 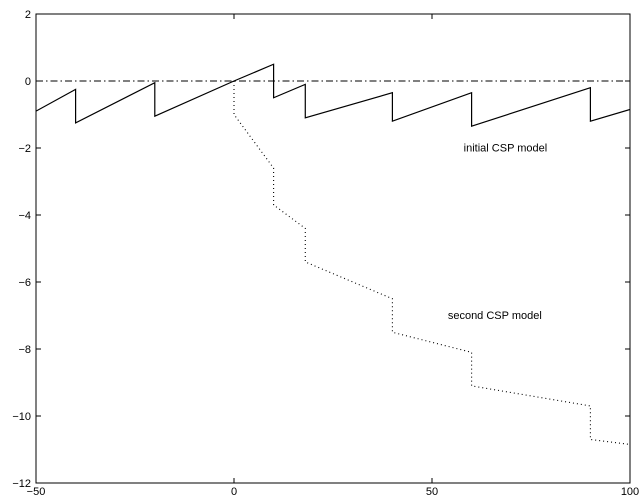 I want to click on x-tick-label: −50, so click(x=36, y=492).